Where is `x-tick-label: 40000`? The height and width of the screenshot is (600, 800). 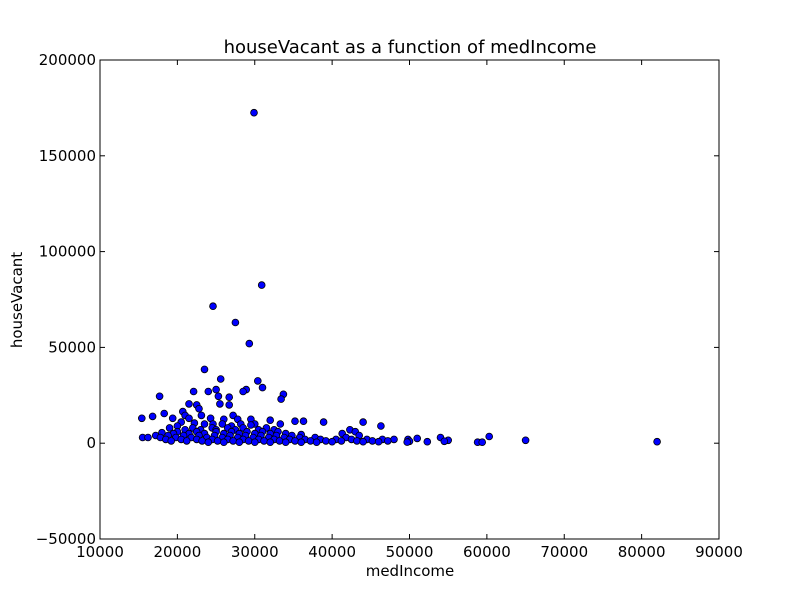
x-tick-label: 40000 is located at coordinates (332, 552).